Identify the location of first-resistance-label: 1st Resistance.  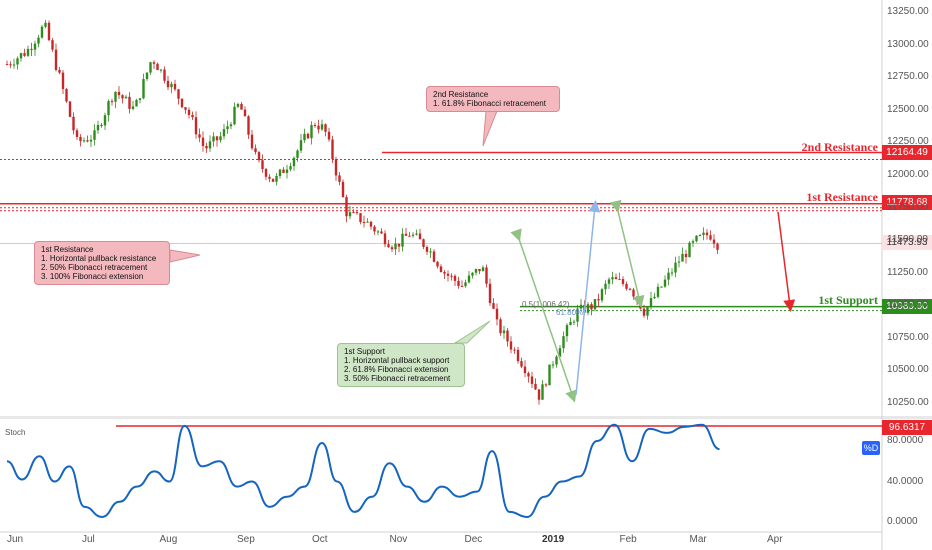
(842, 197).